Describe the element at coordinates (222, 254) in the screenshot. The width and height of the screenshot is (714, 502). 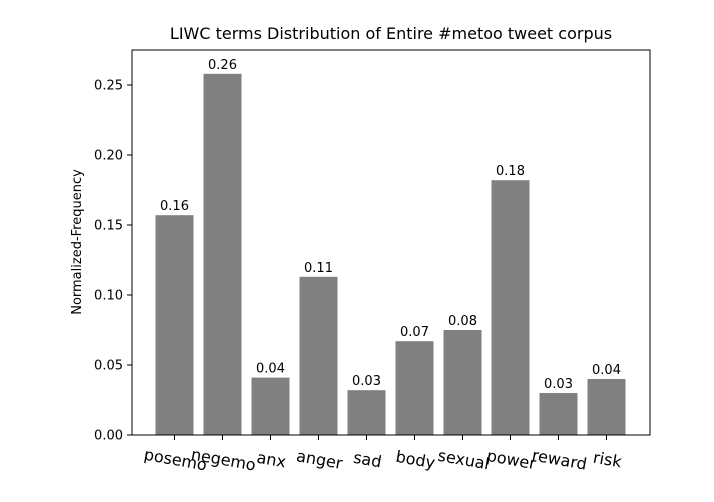
I see `bar-negemo` at that location.